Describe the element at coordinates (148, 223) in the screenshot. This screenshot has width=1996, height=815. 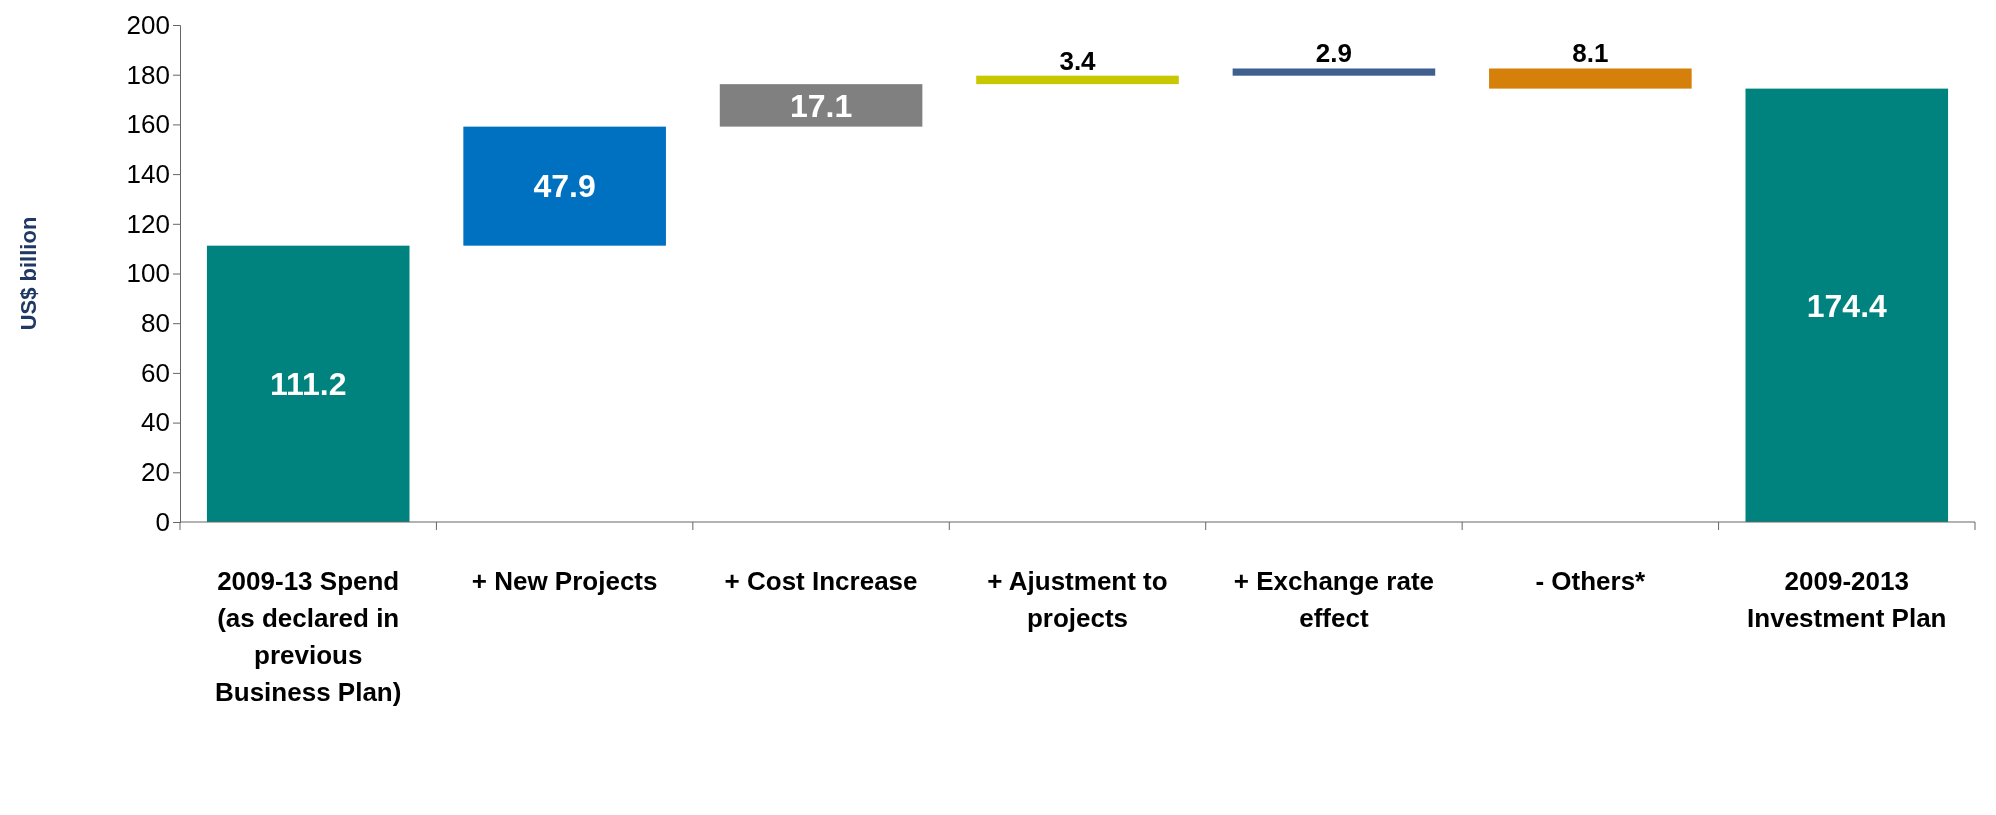
I see `y-tick-label: 120` at that location.